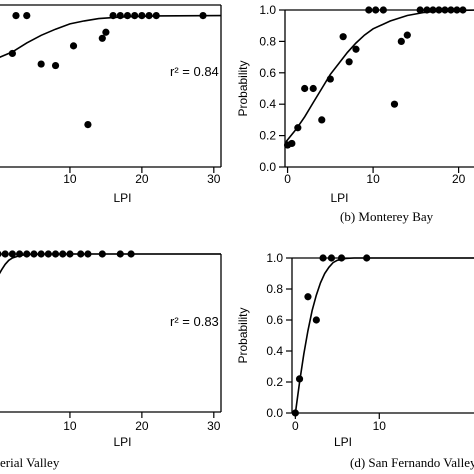 This screenshot has height=474, width=474. I want to click on r-squared-annotation: r² = 0.84, so click(194, 71).